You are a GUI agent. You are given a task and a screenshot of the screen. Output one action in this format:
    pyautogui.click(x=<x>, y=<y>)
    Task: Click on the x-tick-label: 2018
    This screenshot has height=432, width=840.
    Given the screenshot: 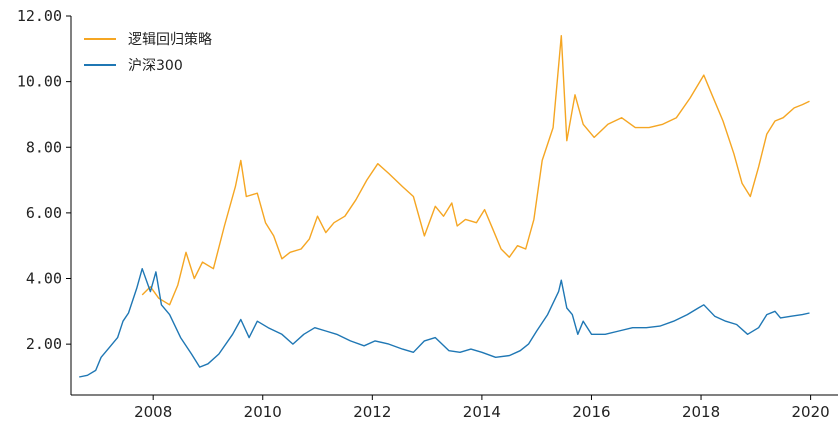 What is the action you would take?
    pyautogui.click(x=701, y=412)
    